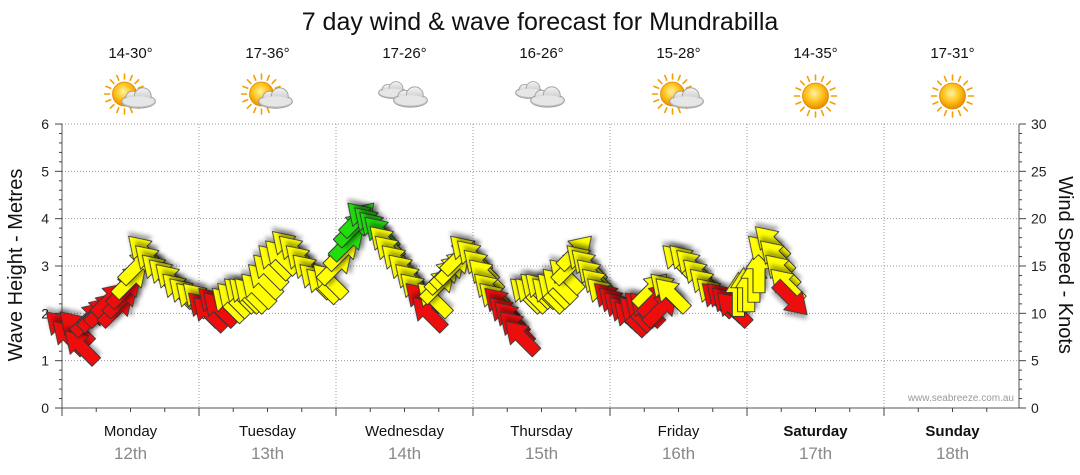 This screenshot has height=475, width=1080. What do you see at coordinates (815, 443) in the screenshot?
I see `day-label-saturday: Saturday 17th` at bounding box center [815, 443].